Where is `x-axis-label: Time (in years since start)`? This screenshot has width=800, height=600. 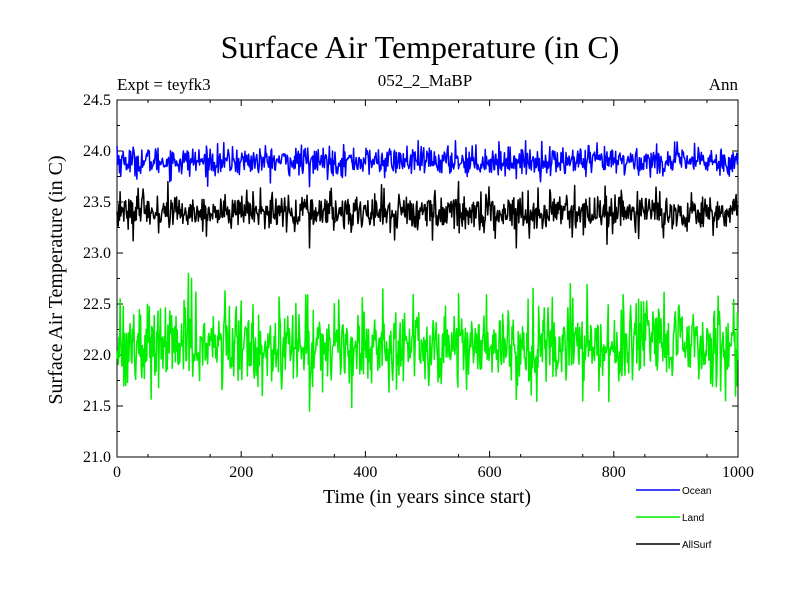
x-axis-label: Time (in years since start) is located at coordinates (427, 497).